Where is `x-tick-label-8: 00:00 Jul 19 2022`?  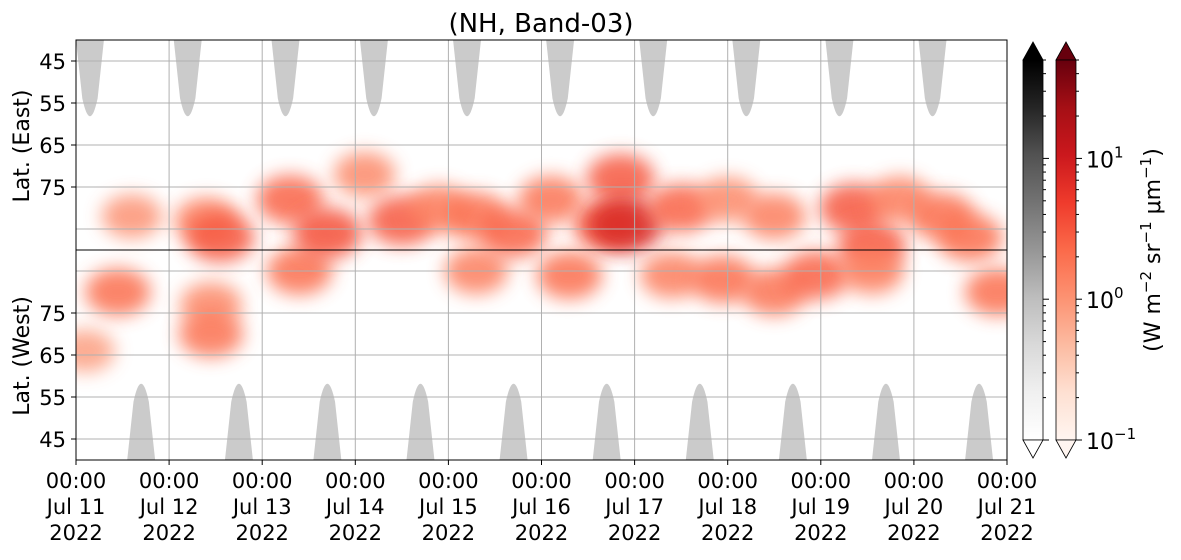
x-tick-label-8: 00:00 Jul 19 2022 is located at coordinates (820, 507).